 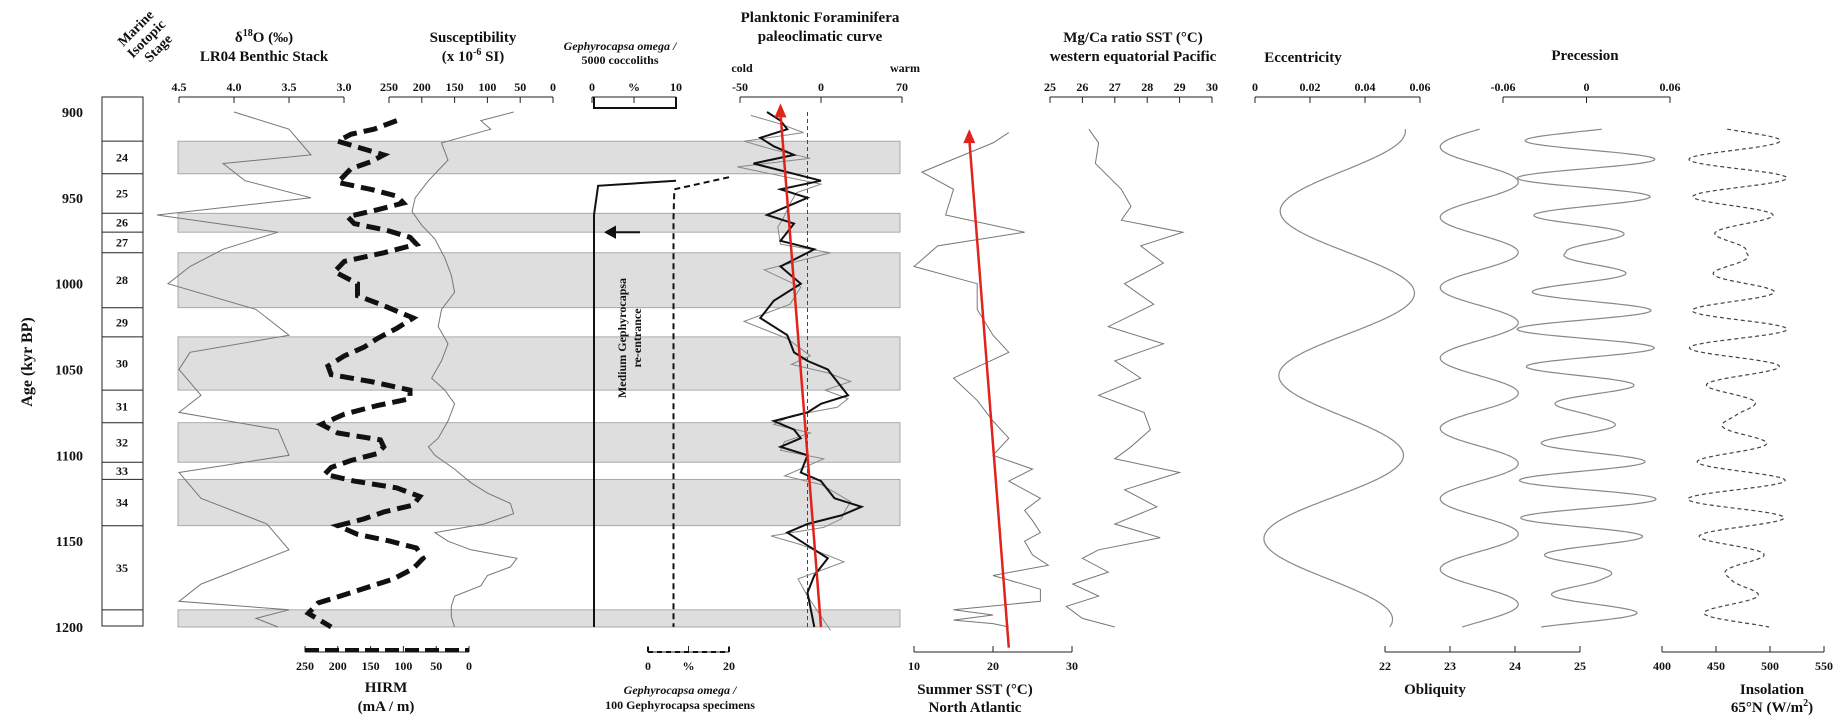 I want to click on foram-trend-arrow-head, so click(x=780, y=110).